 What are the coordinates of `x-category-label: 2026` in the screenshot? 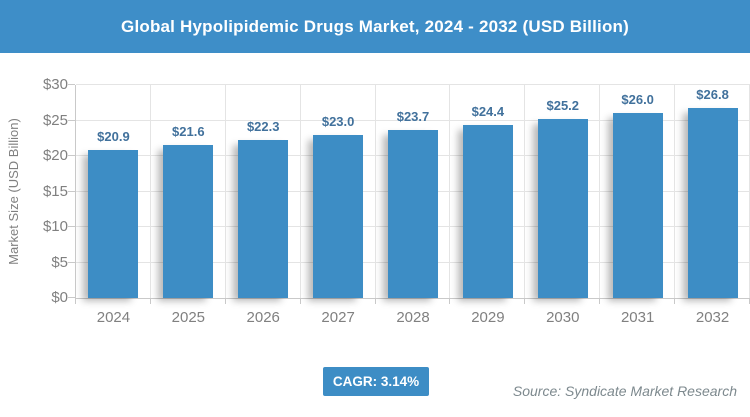 It's located at (263, 317).